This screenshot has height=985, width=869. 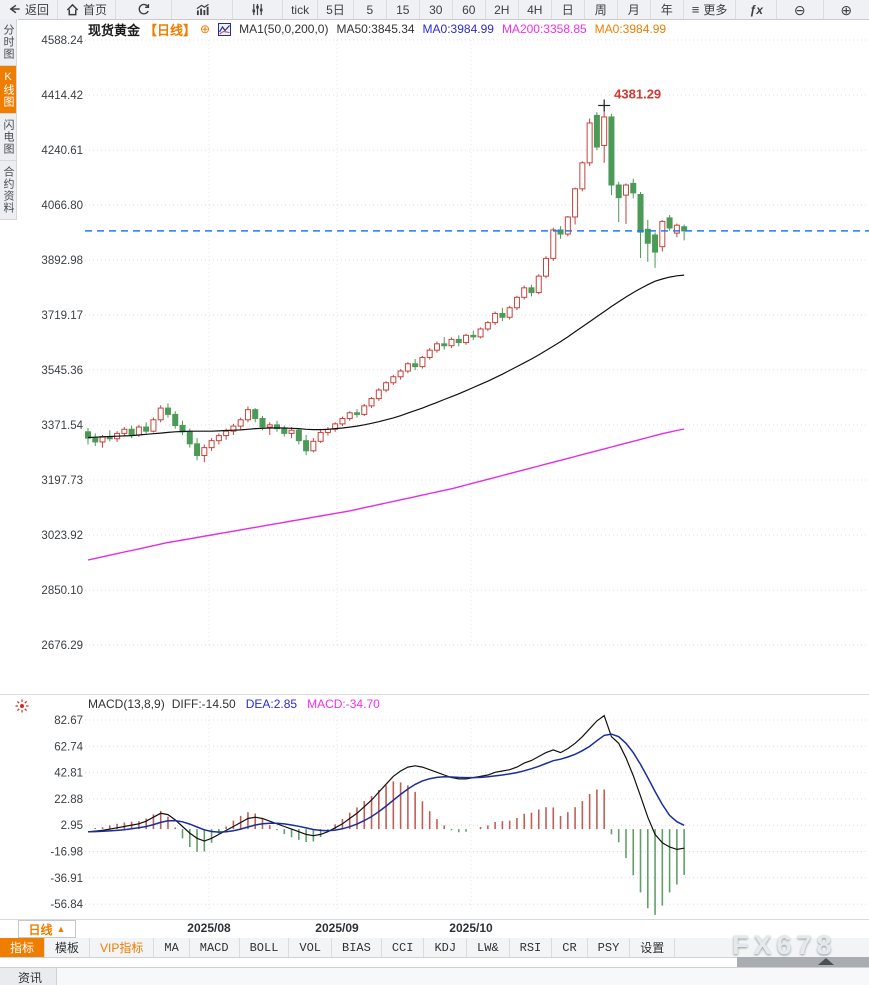 I want to click on svg-text: -16.98, so click(x=66, y=853).